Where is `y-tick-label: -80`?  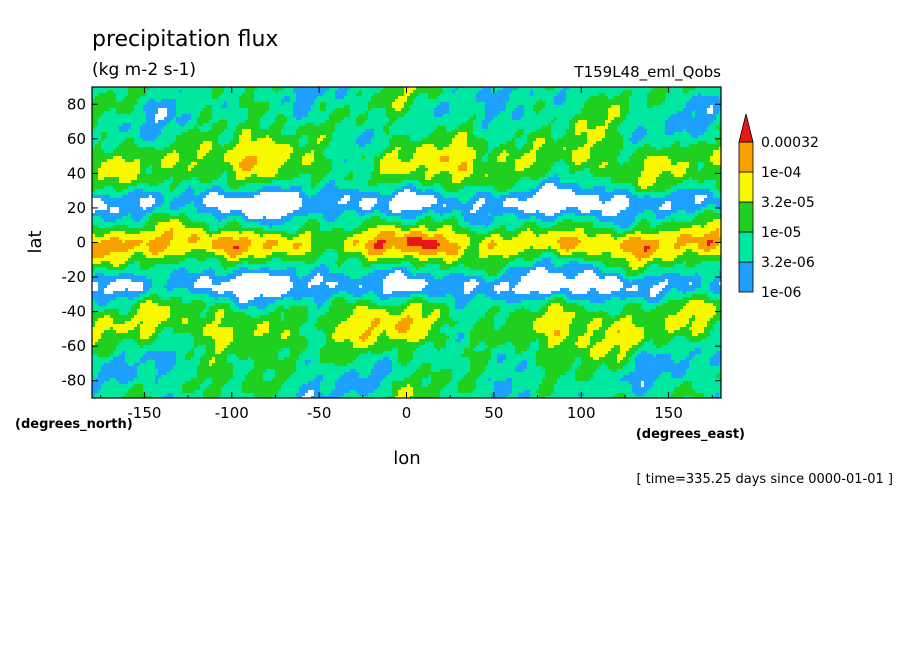 y-tick-label: -80 is located at coordinates (74, 381).